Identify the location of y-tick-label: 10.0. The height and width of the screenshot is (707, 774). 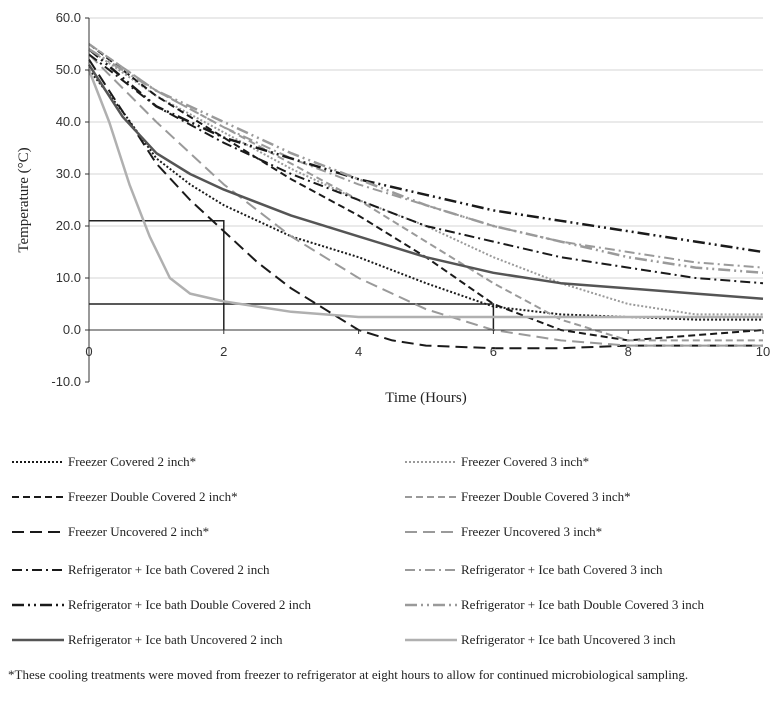
(68, 277).